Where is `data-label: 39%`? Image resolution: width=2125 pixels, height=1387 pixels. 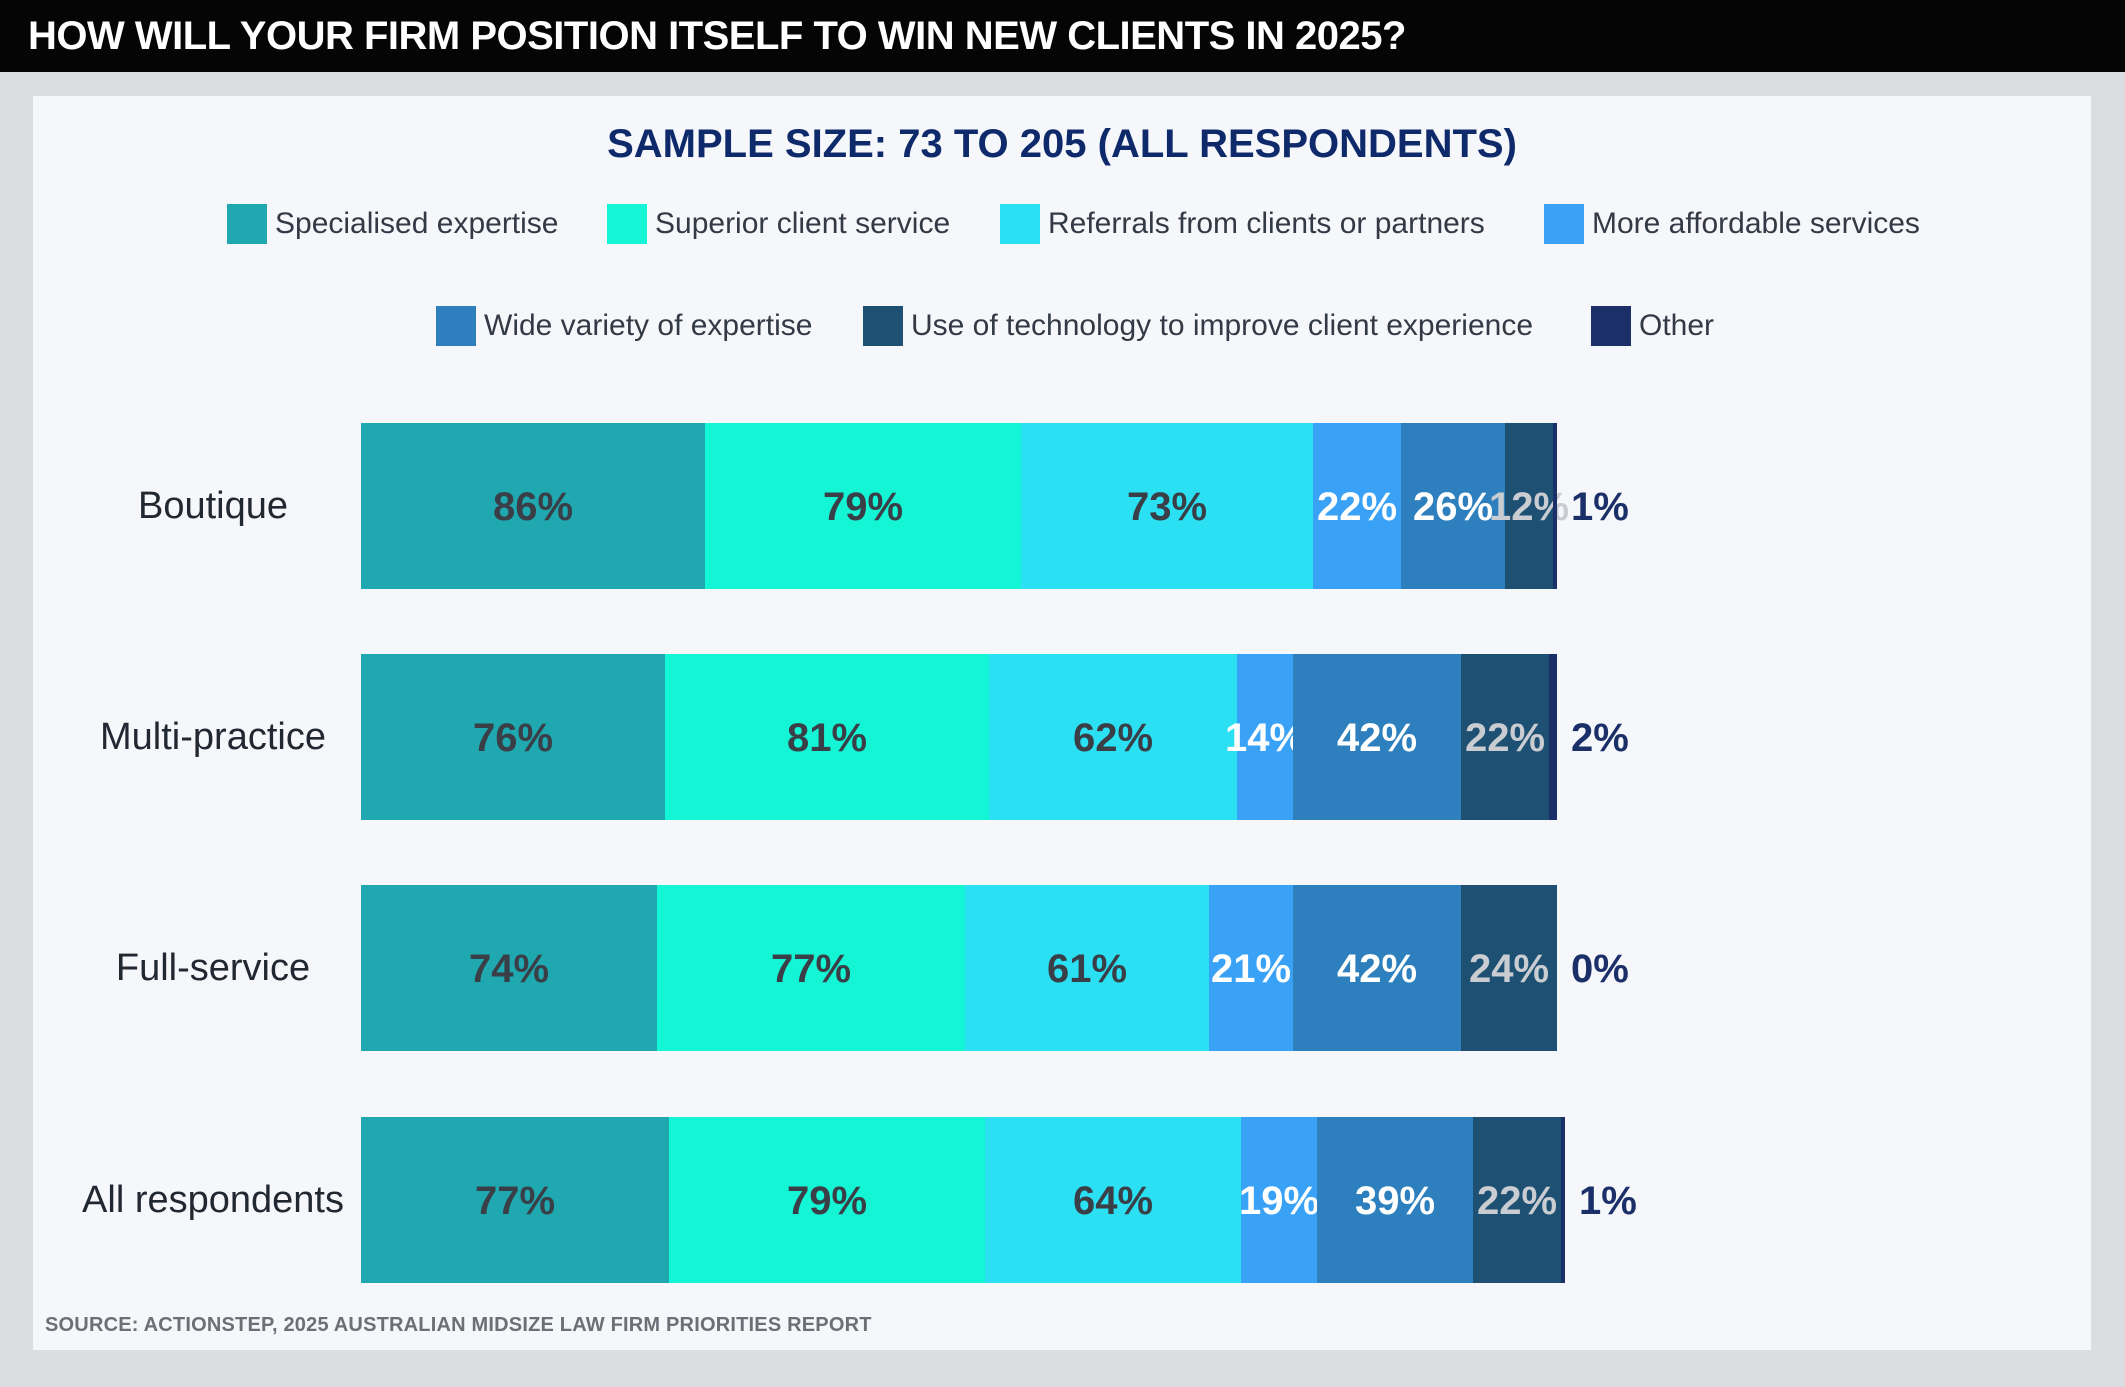
data-label: 39% is located at coordinates (1395, 1201).